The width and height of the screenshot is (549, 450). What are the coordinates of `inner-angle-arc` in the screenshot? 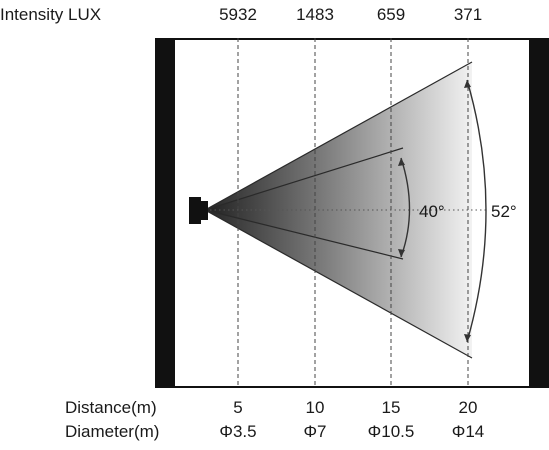 It's located at (405, 207).